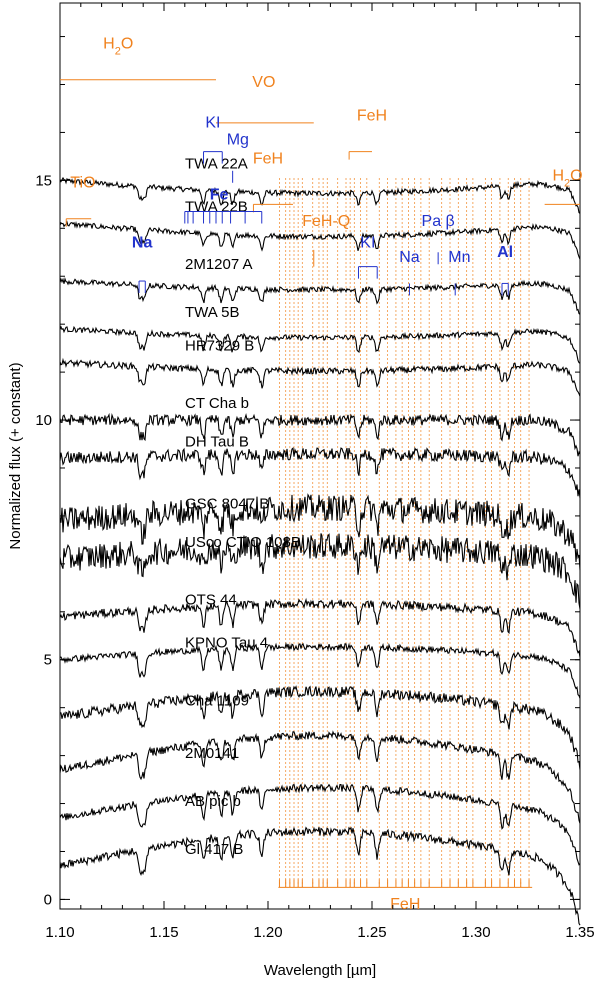  What do you see at coordinates (211, 600) in the screenshot?
I see `series-label: OTS 44` at bounding box center [211, 600].